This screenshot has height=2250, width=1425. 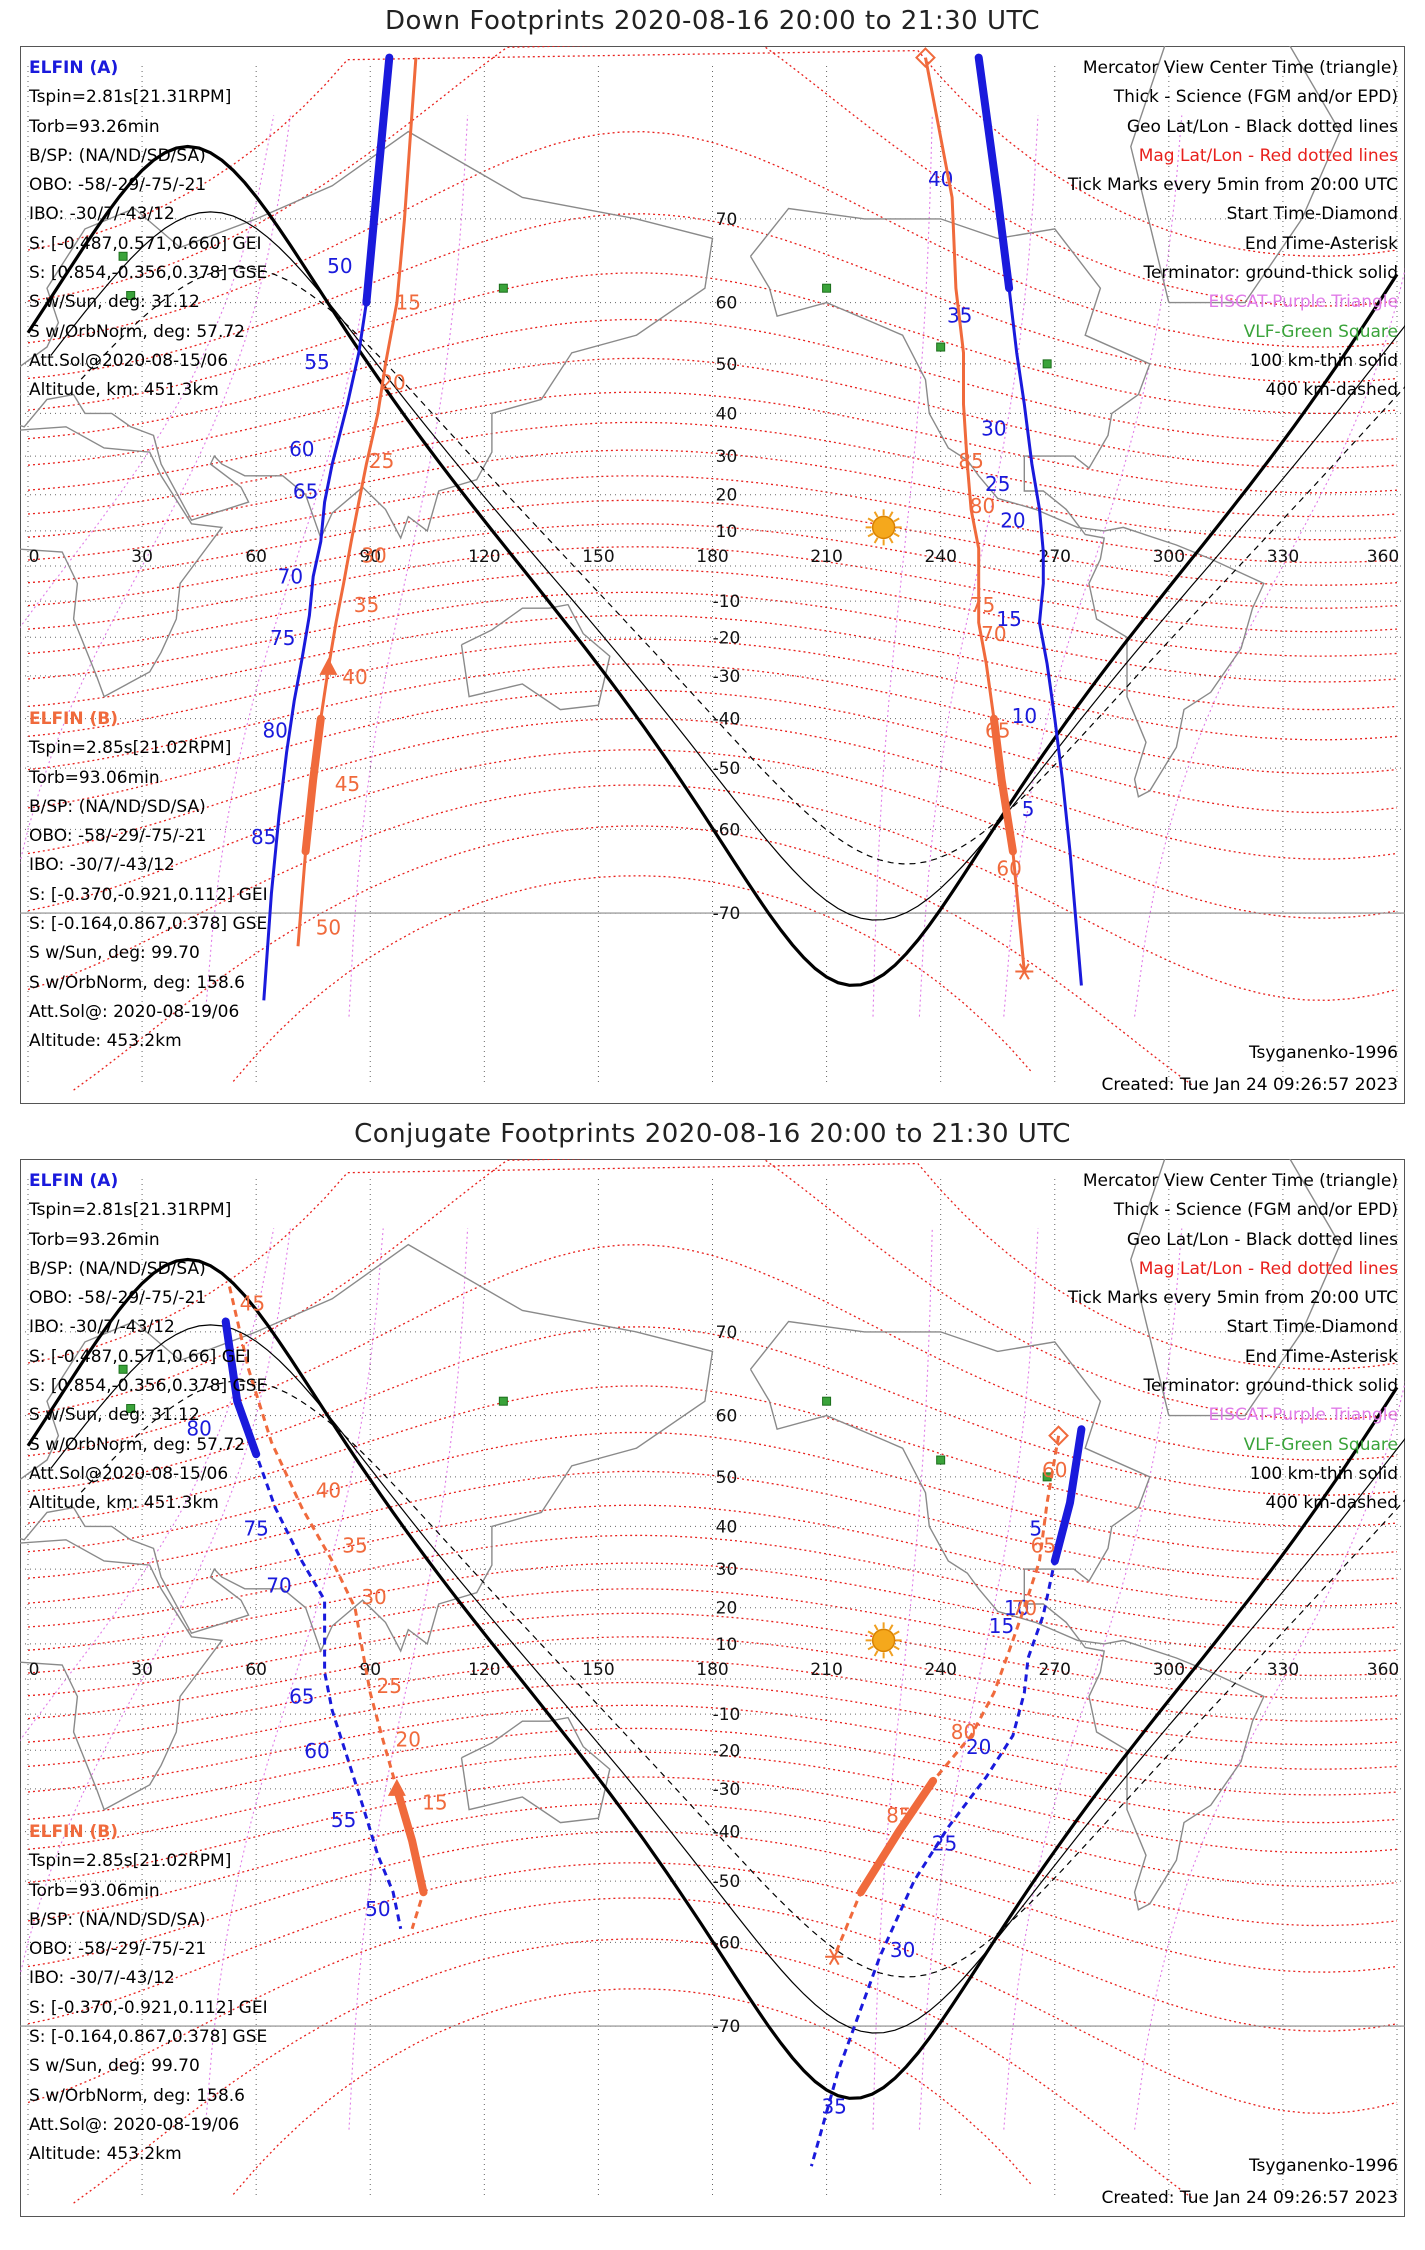 What do you see at coordinates (282, 638) in the screenshot?
I see `track-tick-label: 75` at bounding box center [282, 638].